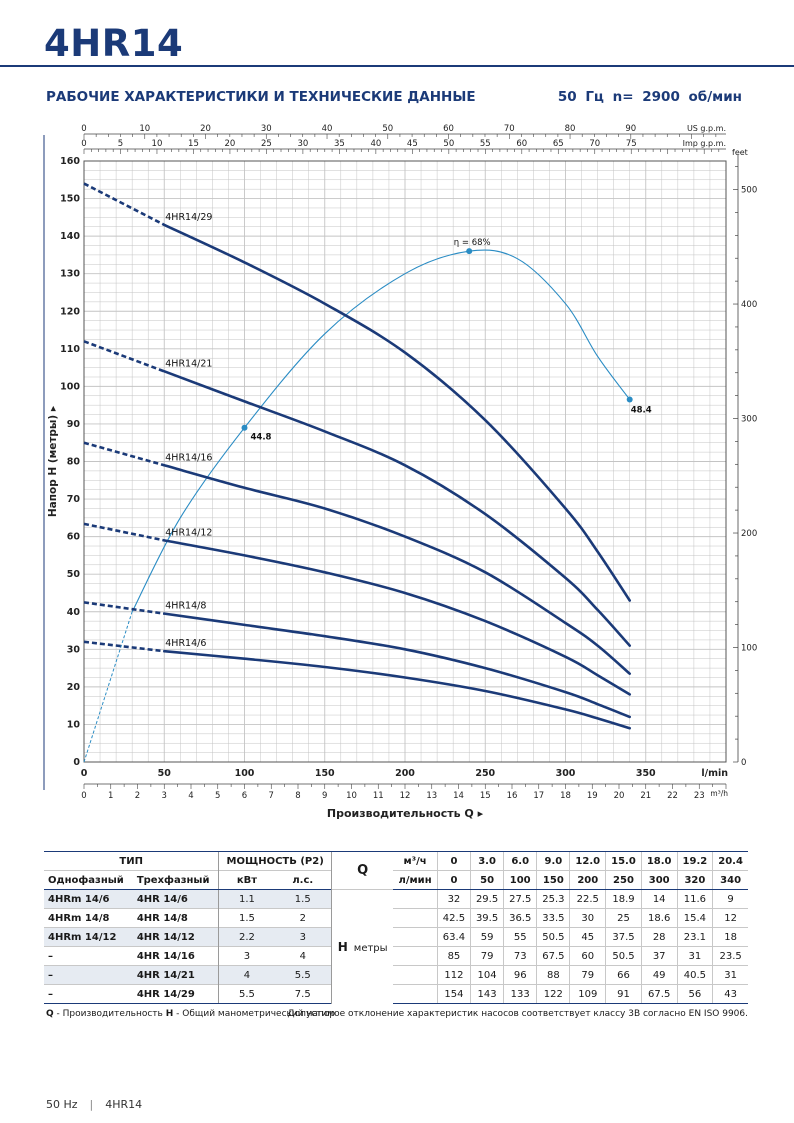  I want to click on head-value: 14, so click(659, 899).